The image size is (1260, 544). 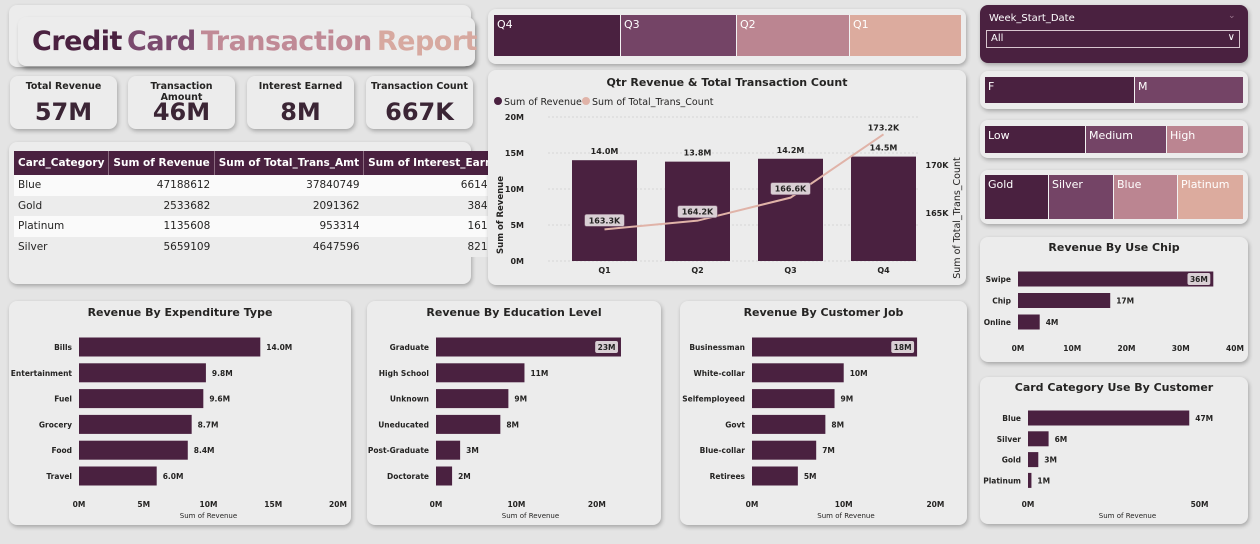 What do you see at coordinates (77, 41) in the screenshot?
I see `title-word-1: Credit` at bounding box center [77, 41].